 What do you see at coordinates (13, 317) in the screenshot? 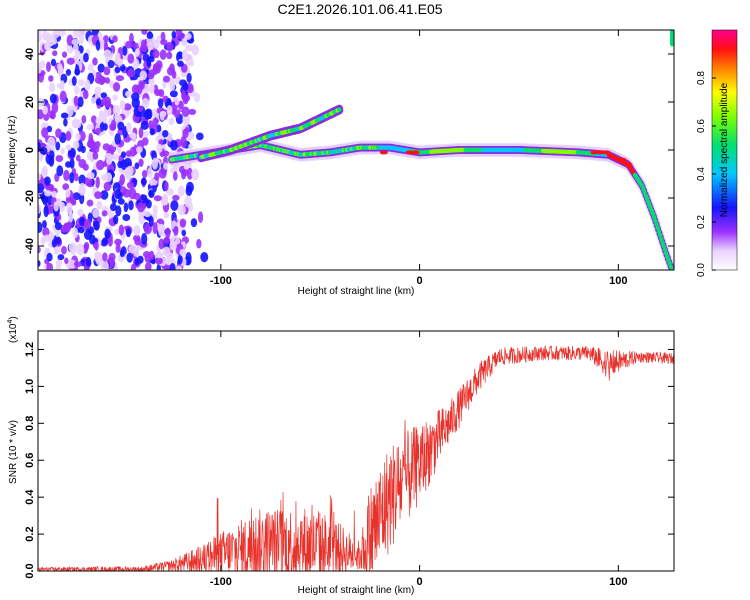
I see `snr-scale-close: )` at bounding box center [13, 317].